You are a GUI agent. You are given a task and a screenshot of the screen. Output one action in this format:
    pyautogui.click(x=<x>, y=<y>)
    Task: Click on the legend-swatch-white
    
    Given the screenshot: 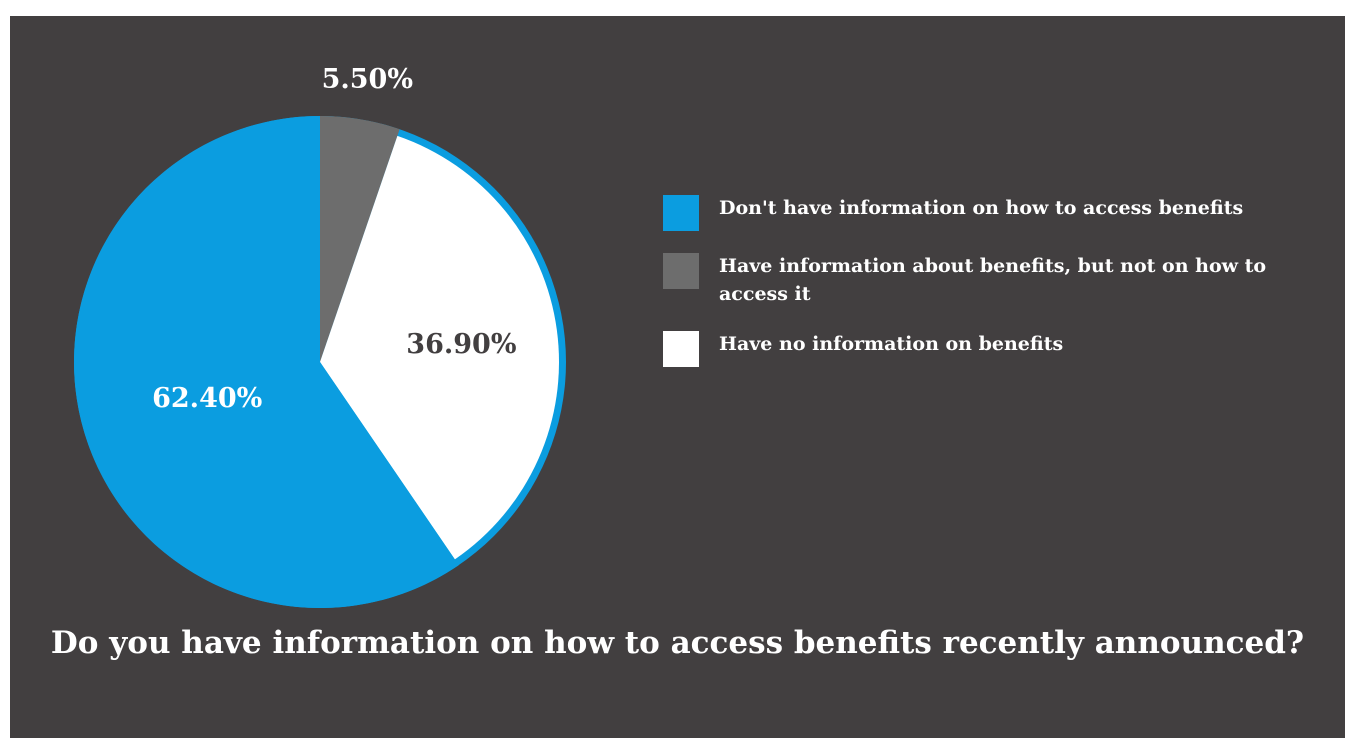 What is the action you would take?
    pyautogui.click(x=681, y=349)
    